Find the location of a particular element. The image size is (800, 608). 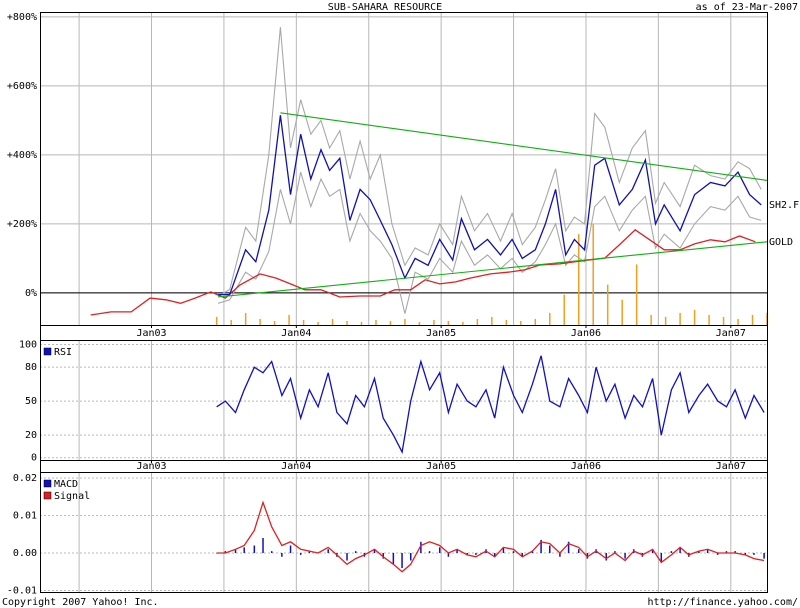

source-url: http://finance.yahoo.com/ is located at coordinates (722, 602).